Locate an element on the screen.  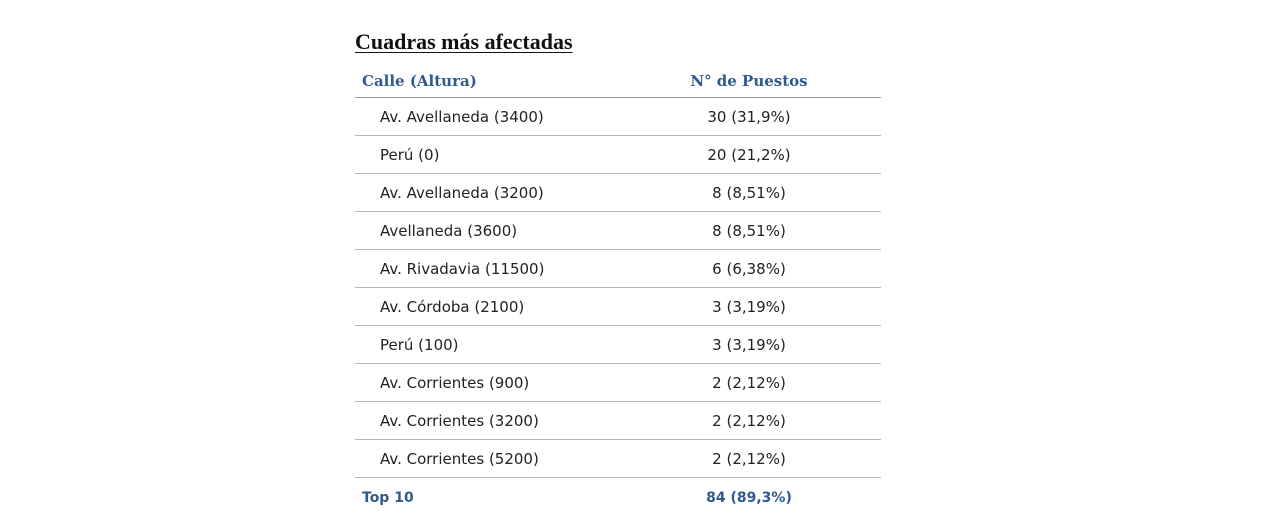
table-row: Avellaneda (3600) 8 (8,51%) is located at coordinates (618, 230).